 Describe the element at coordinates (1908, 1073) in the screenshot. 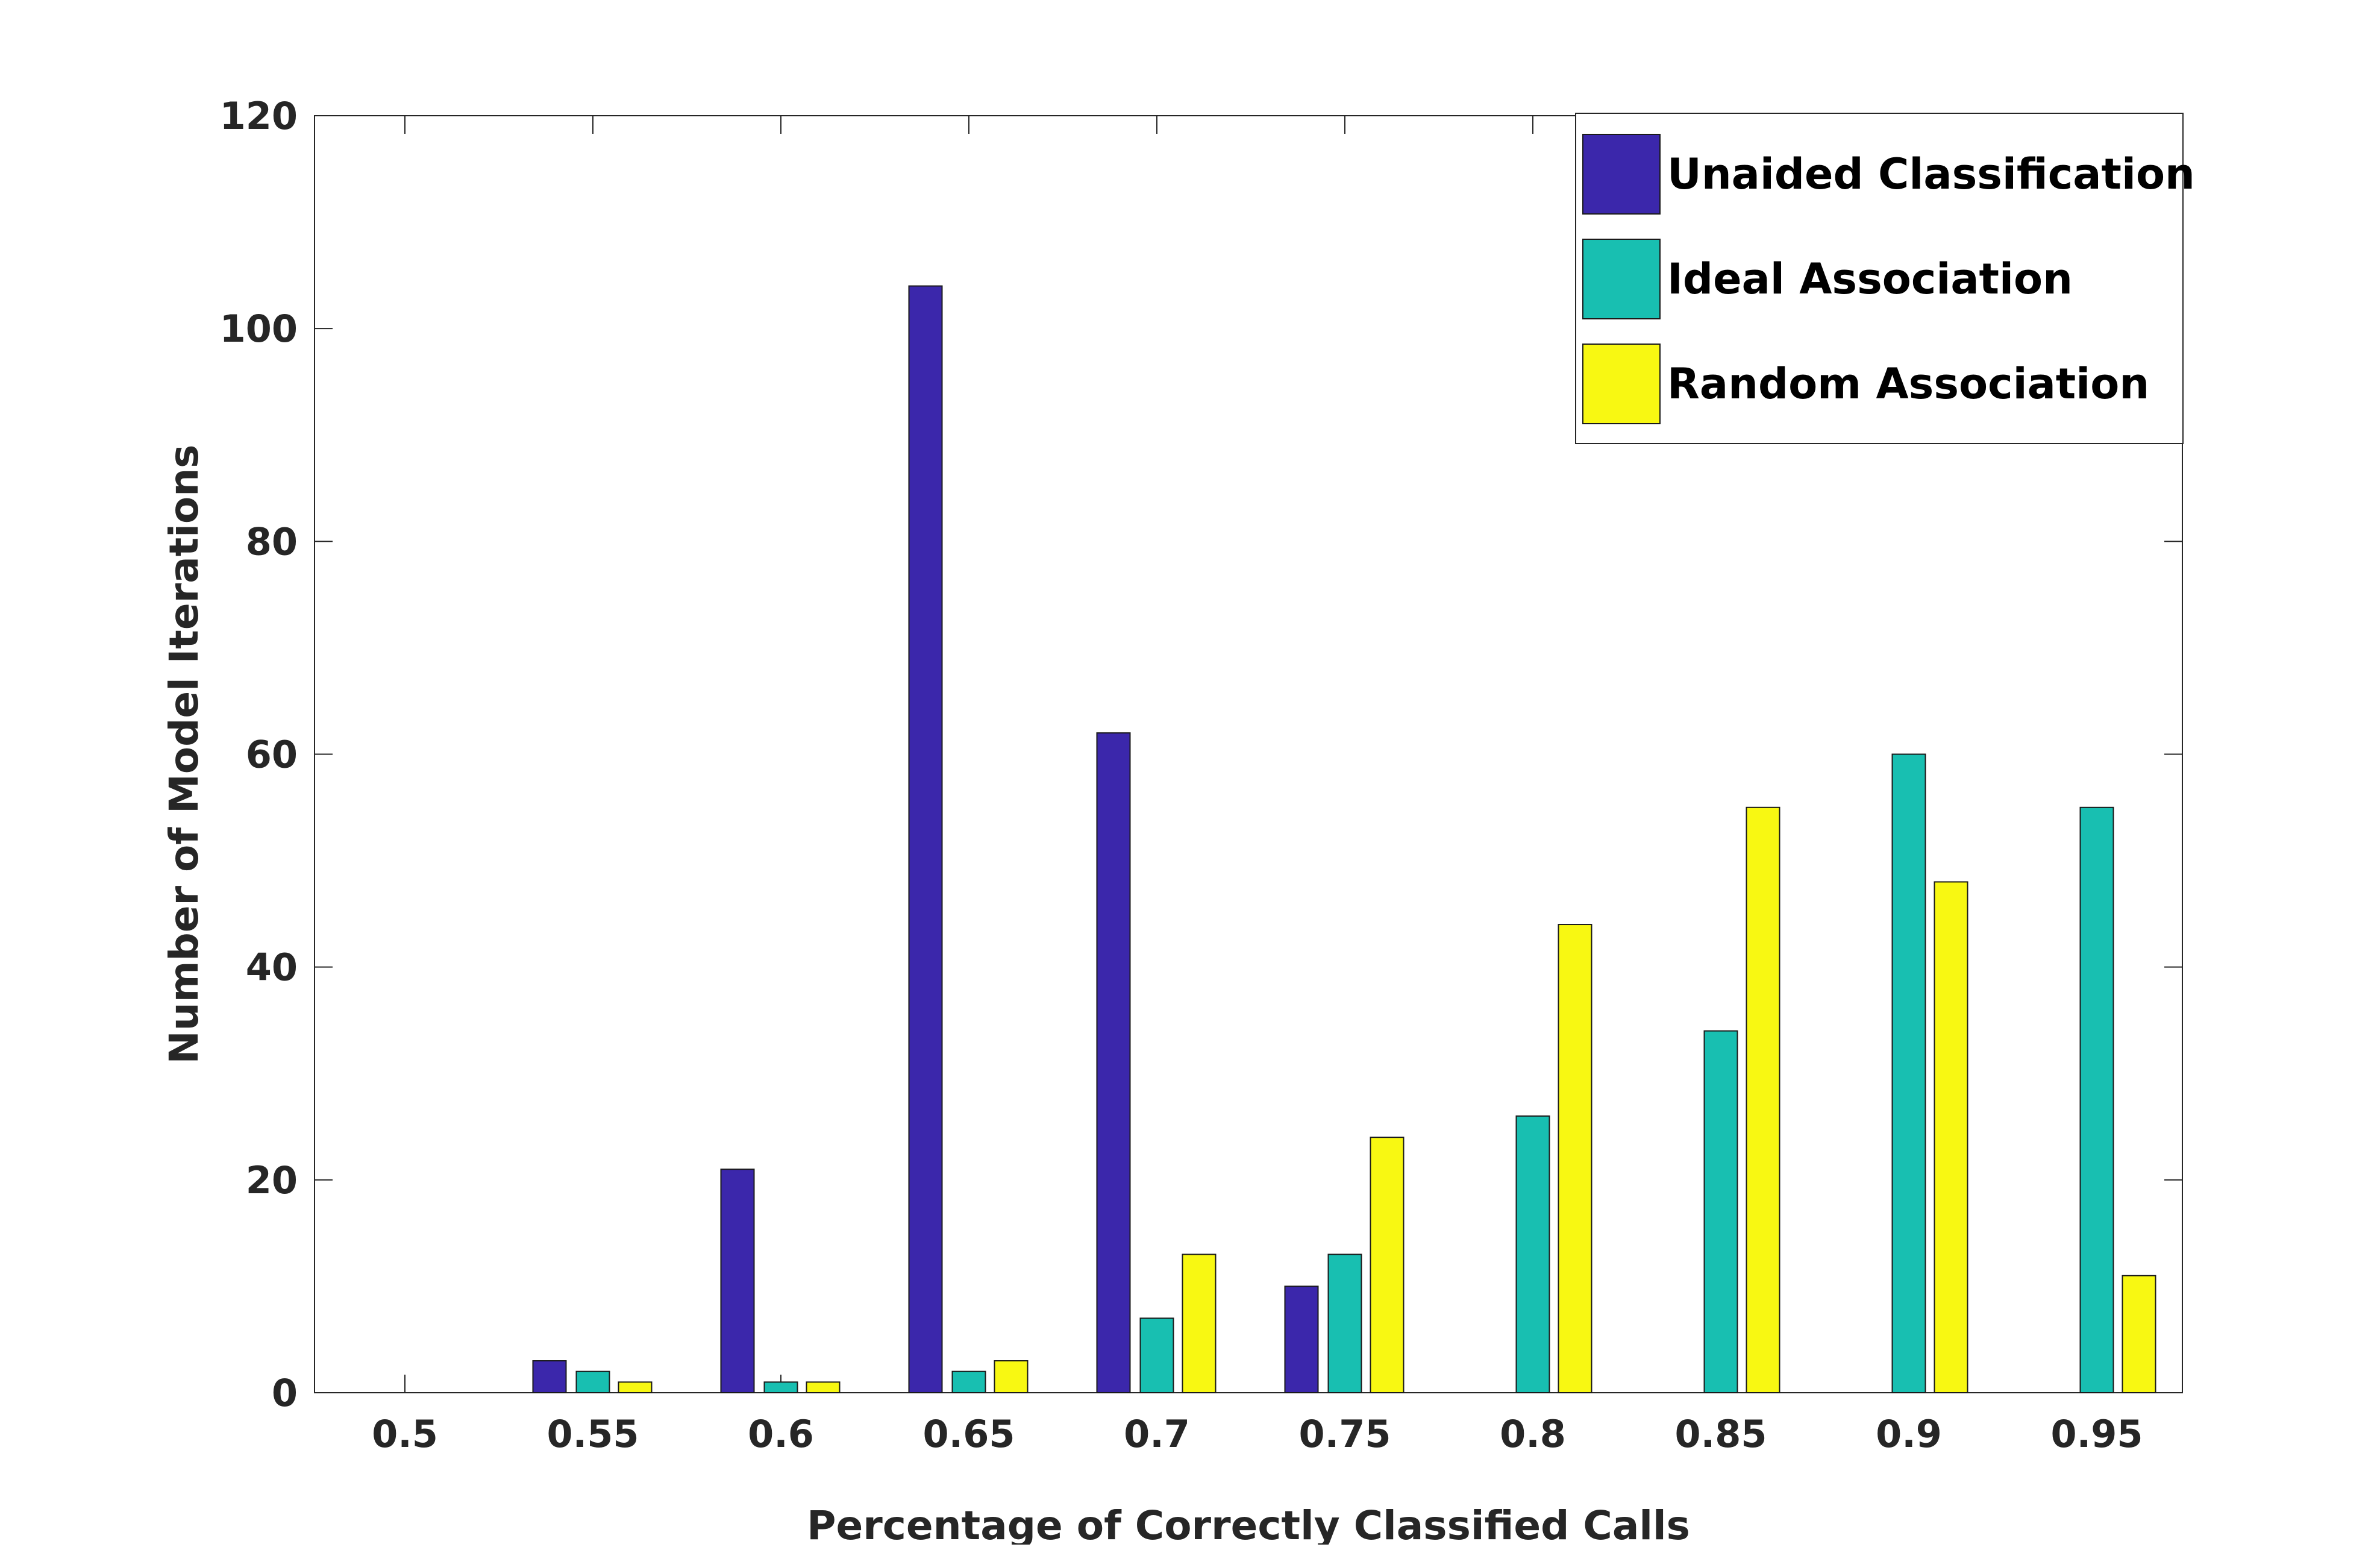

I see `bar-ideal-association-0.9` at that location.